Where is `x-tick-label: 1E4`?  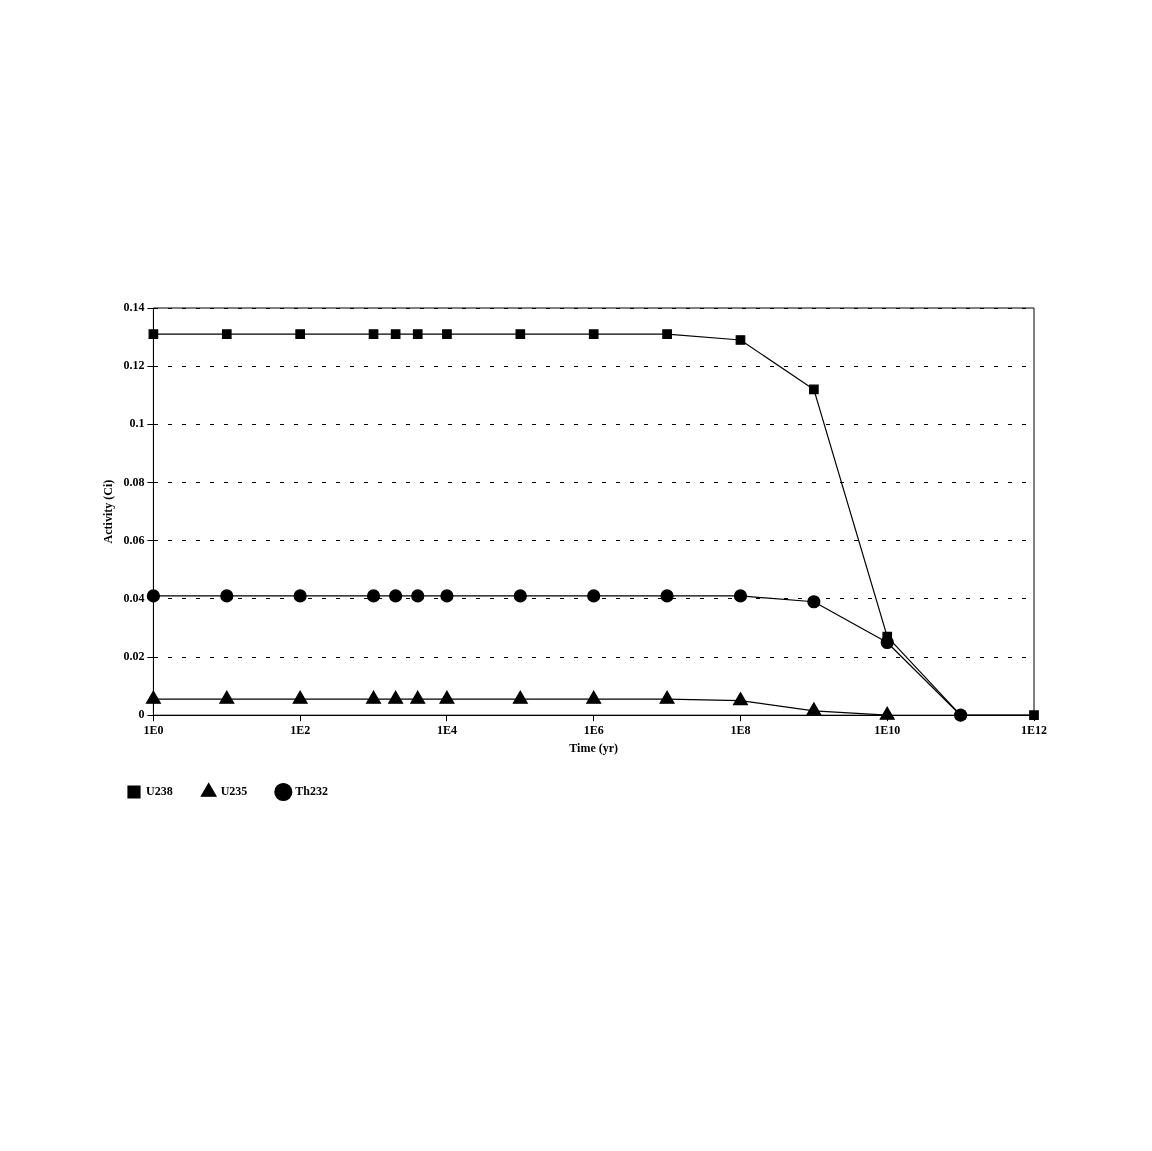
x-tick-label: 1E4 is located at coordinates (446, 730).